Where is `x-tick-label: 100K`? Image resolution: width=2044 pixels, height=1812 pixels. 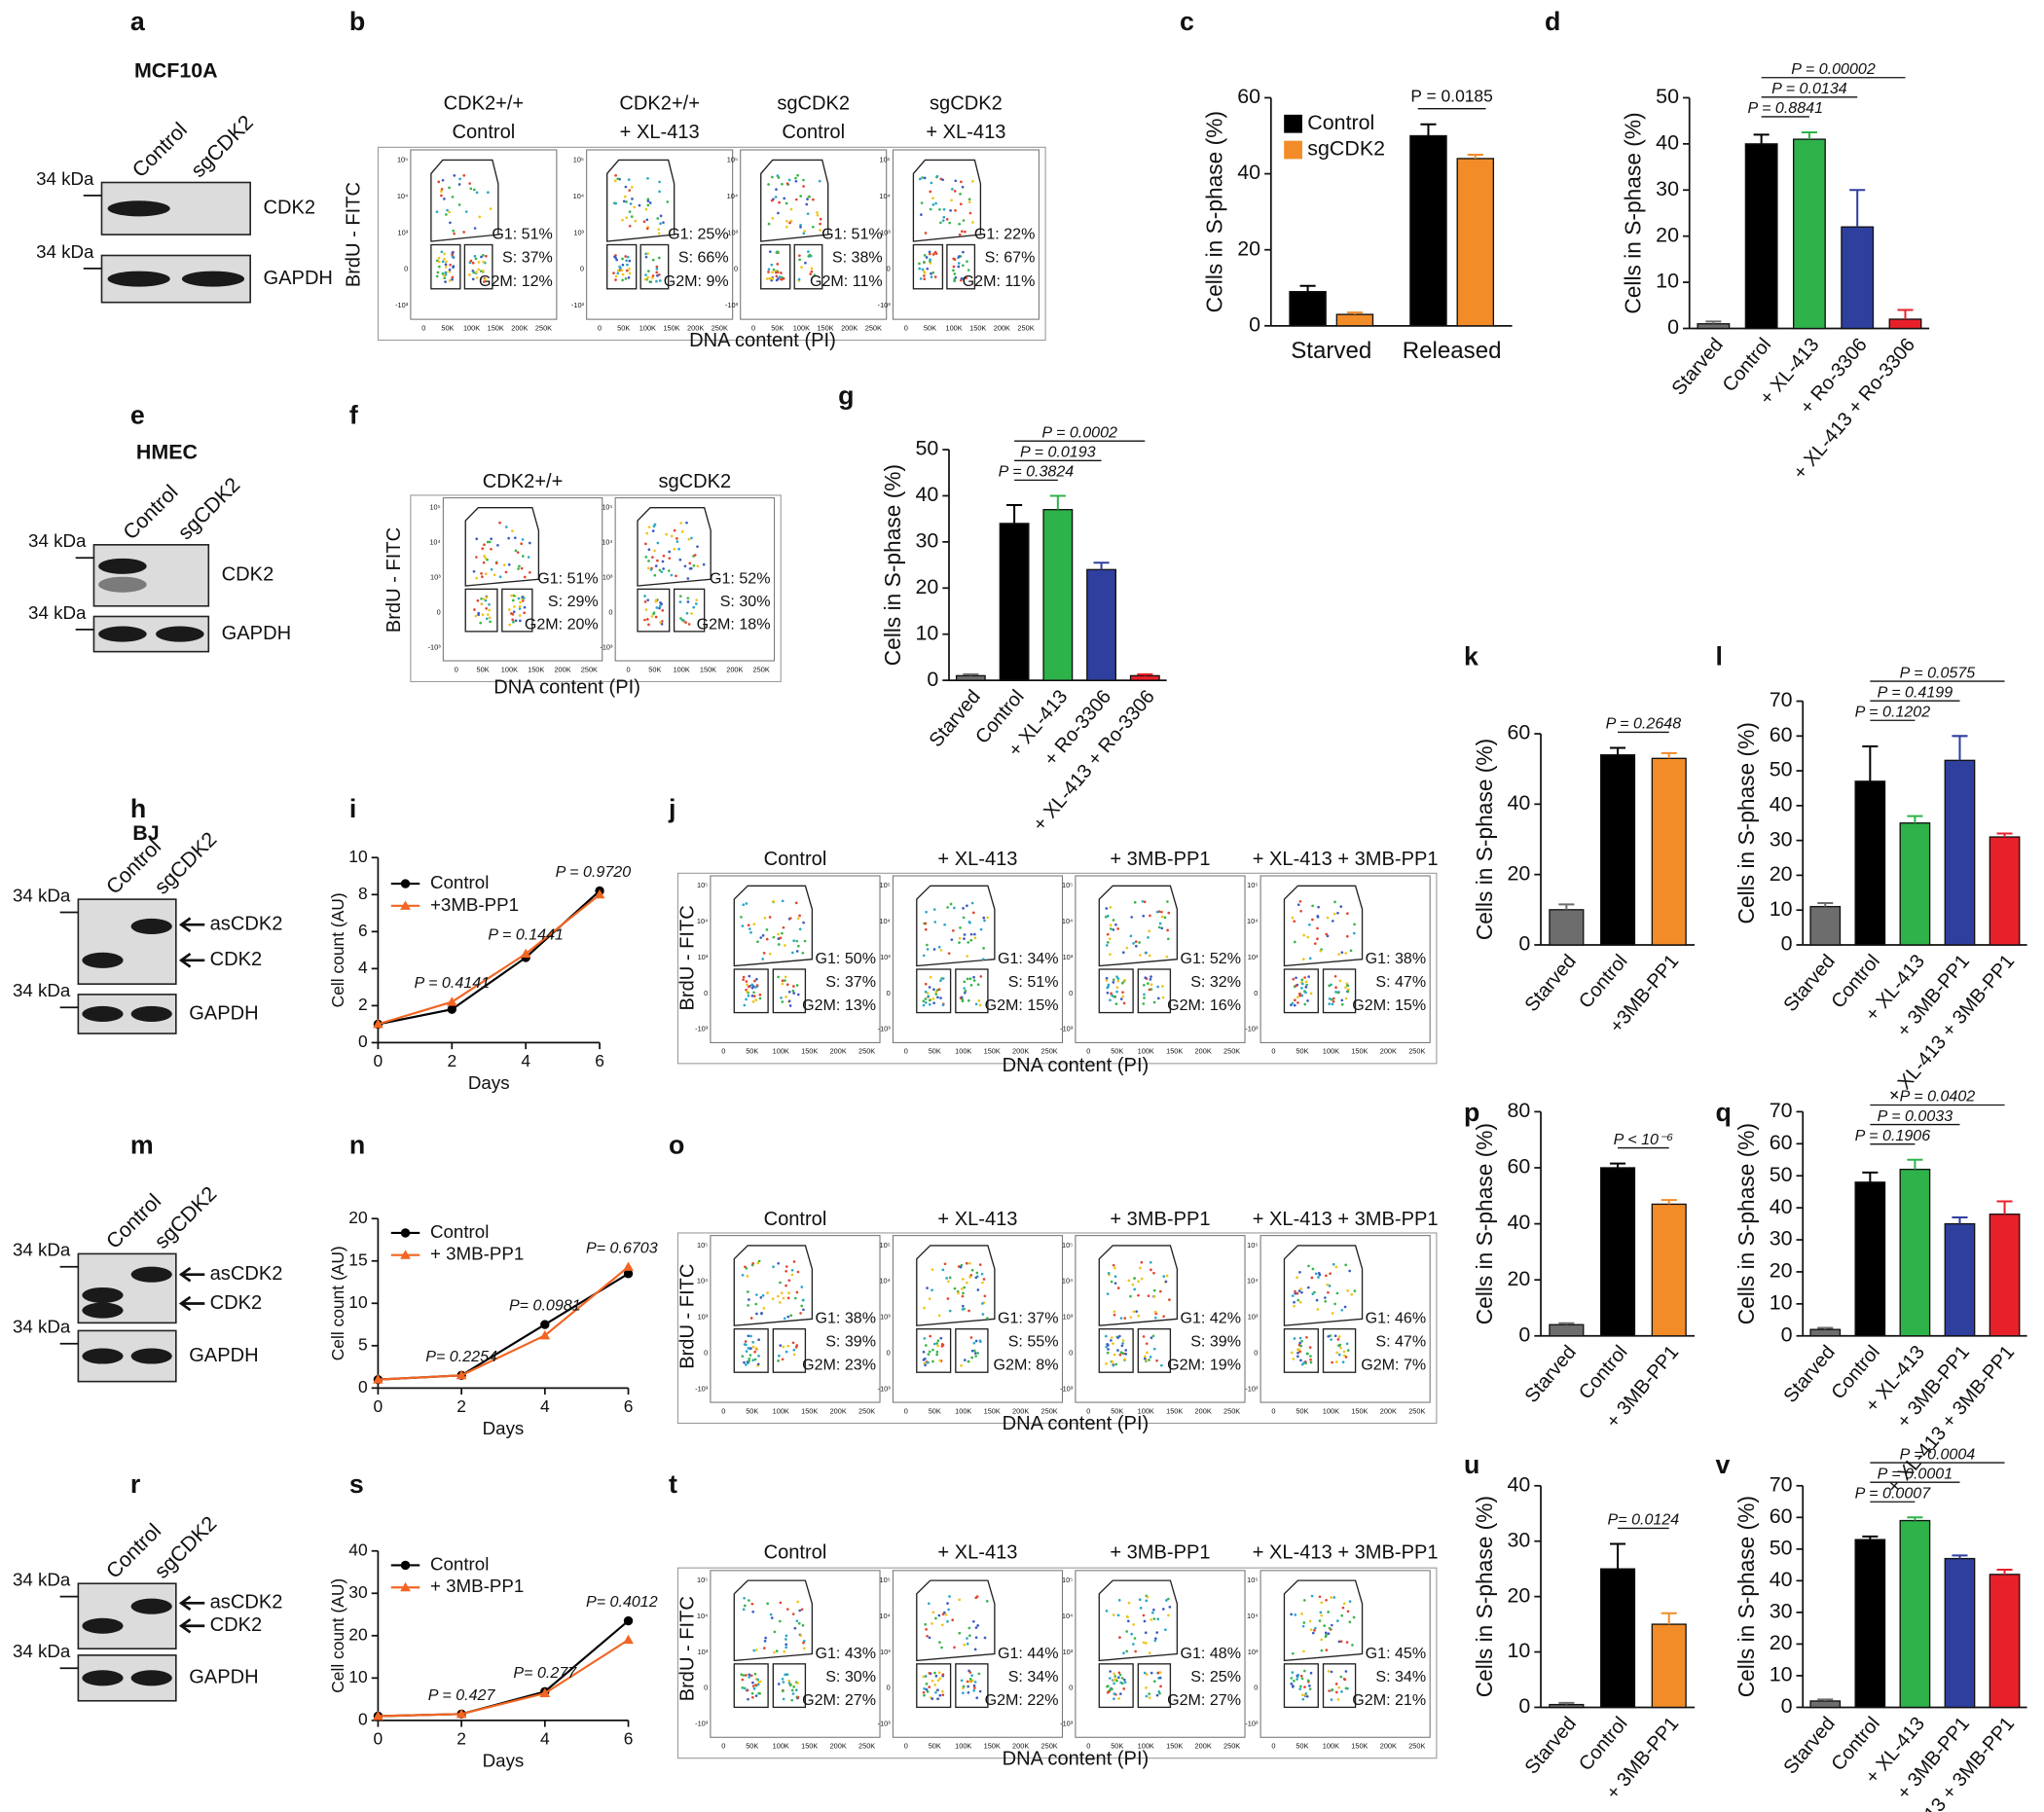
x-tick-label: 100K is located at coordinates (963, 1746).